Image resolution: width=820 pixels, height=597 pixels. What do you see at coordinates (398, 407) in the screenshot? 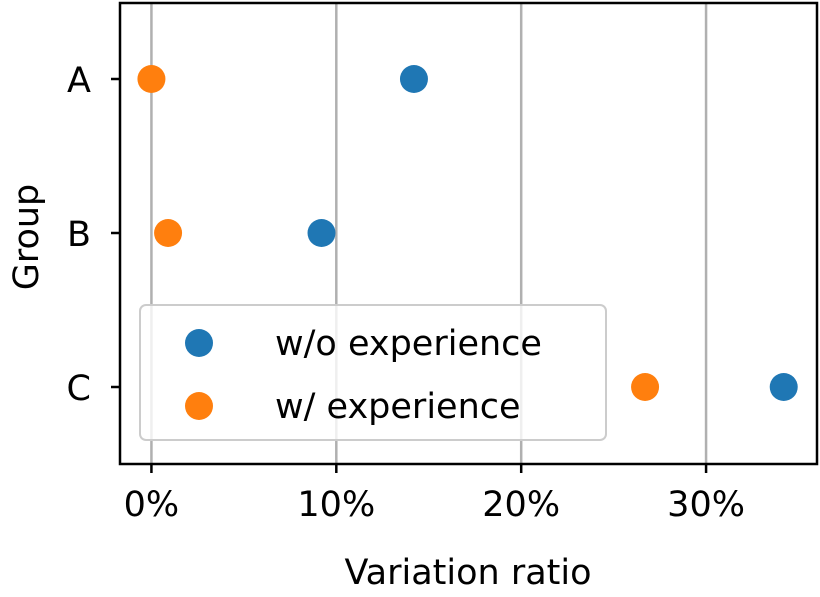
I see `legend-label-w-experience: w/ experience` at bounding box center [398, 407].